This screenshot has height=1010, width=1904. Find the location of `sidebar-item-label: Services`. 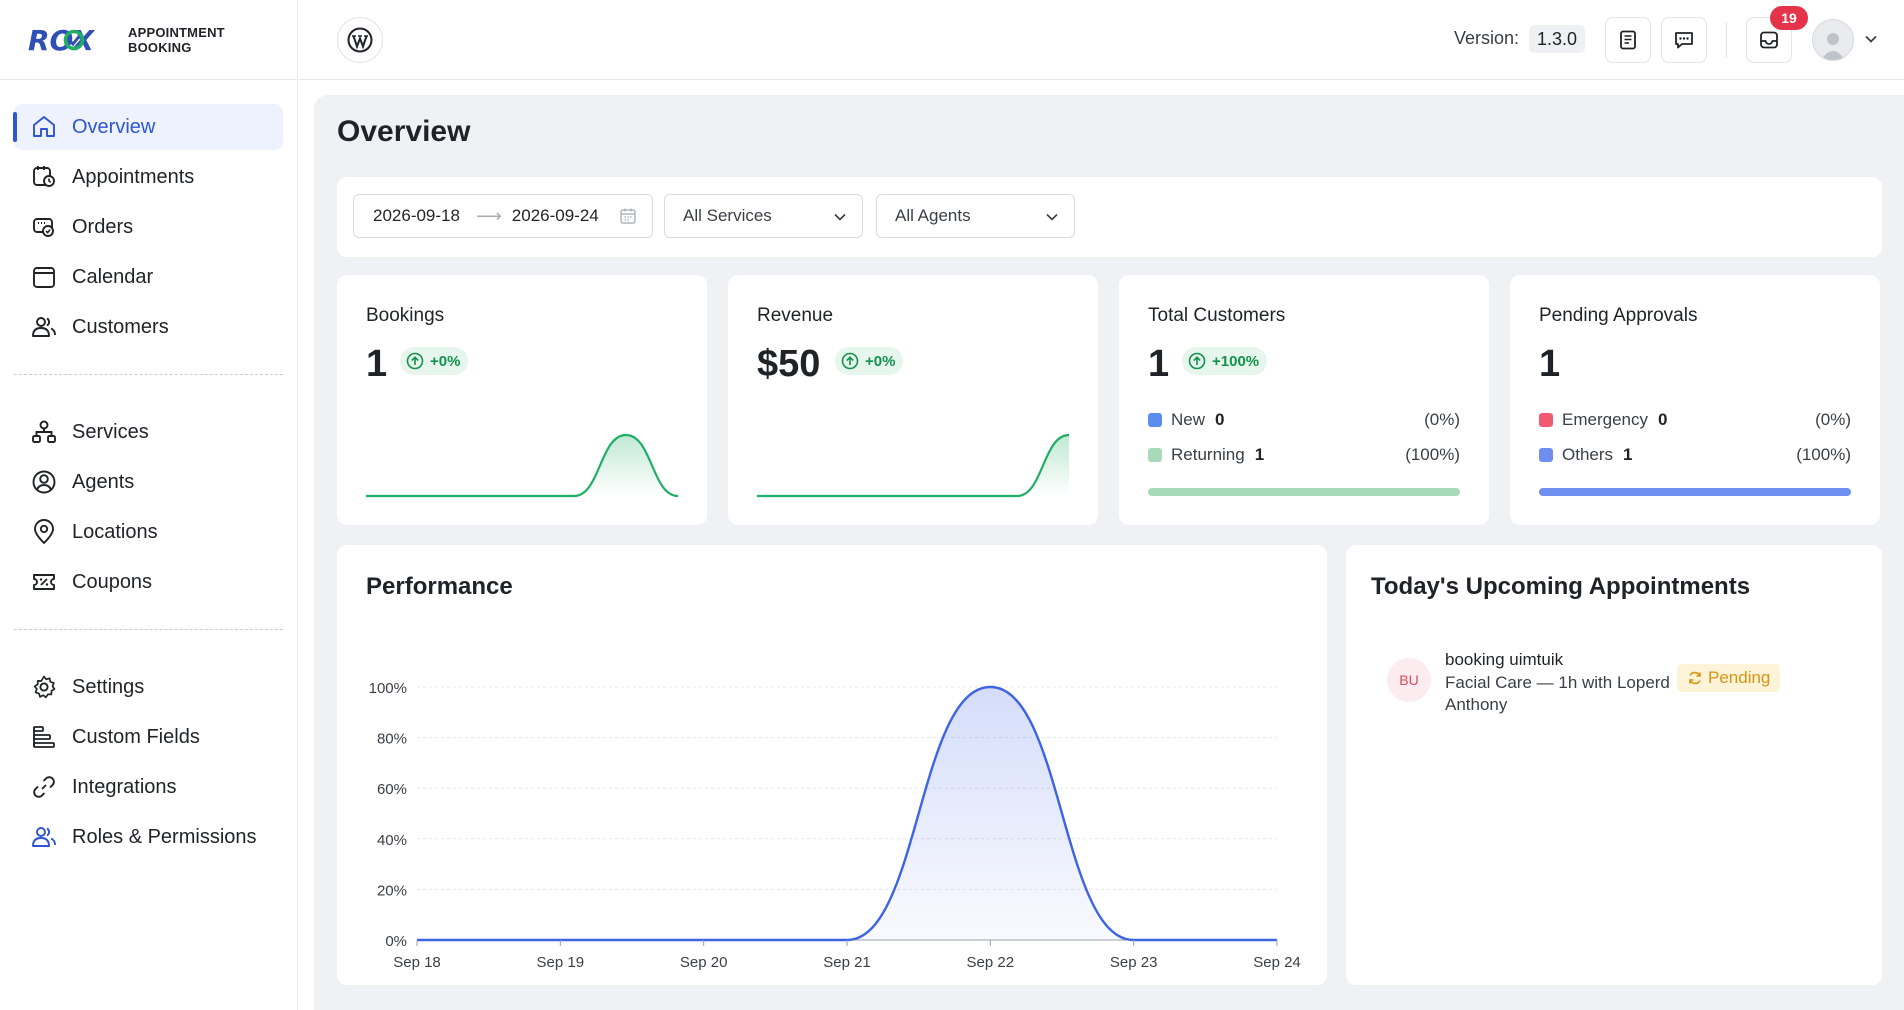

sidebar-item-label: Services is located at coordinates (110, 431).